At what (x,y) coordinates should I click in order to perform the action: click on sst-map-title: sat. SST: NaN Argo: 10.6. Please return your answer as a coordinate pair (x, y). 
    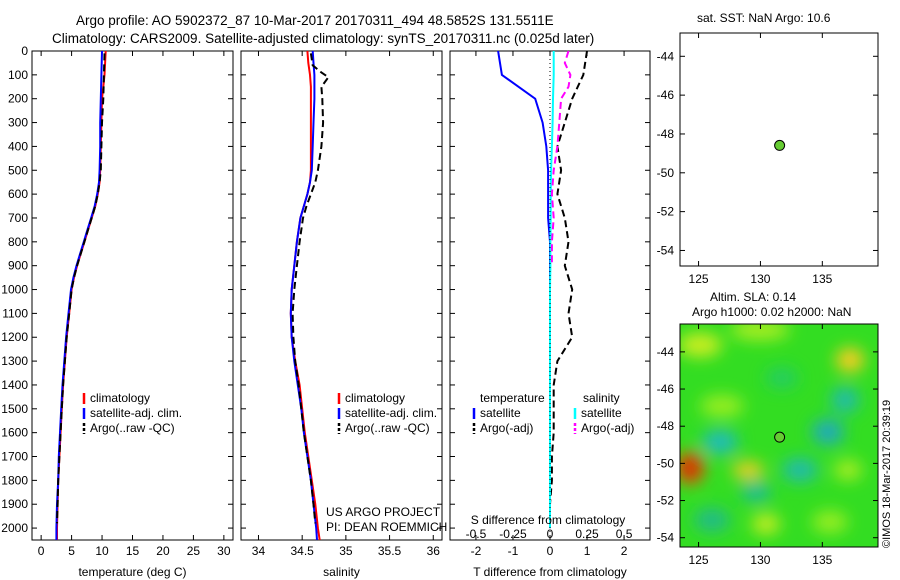
    Looking at the image, I should click on (764, 18).